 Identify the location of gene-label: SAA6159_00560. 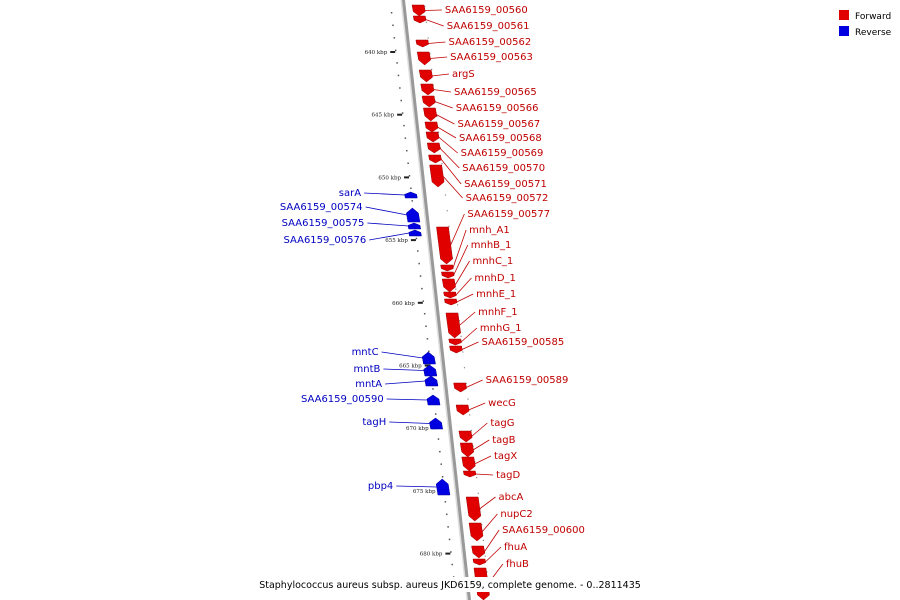
(486, 10).